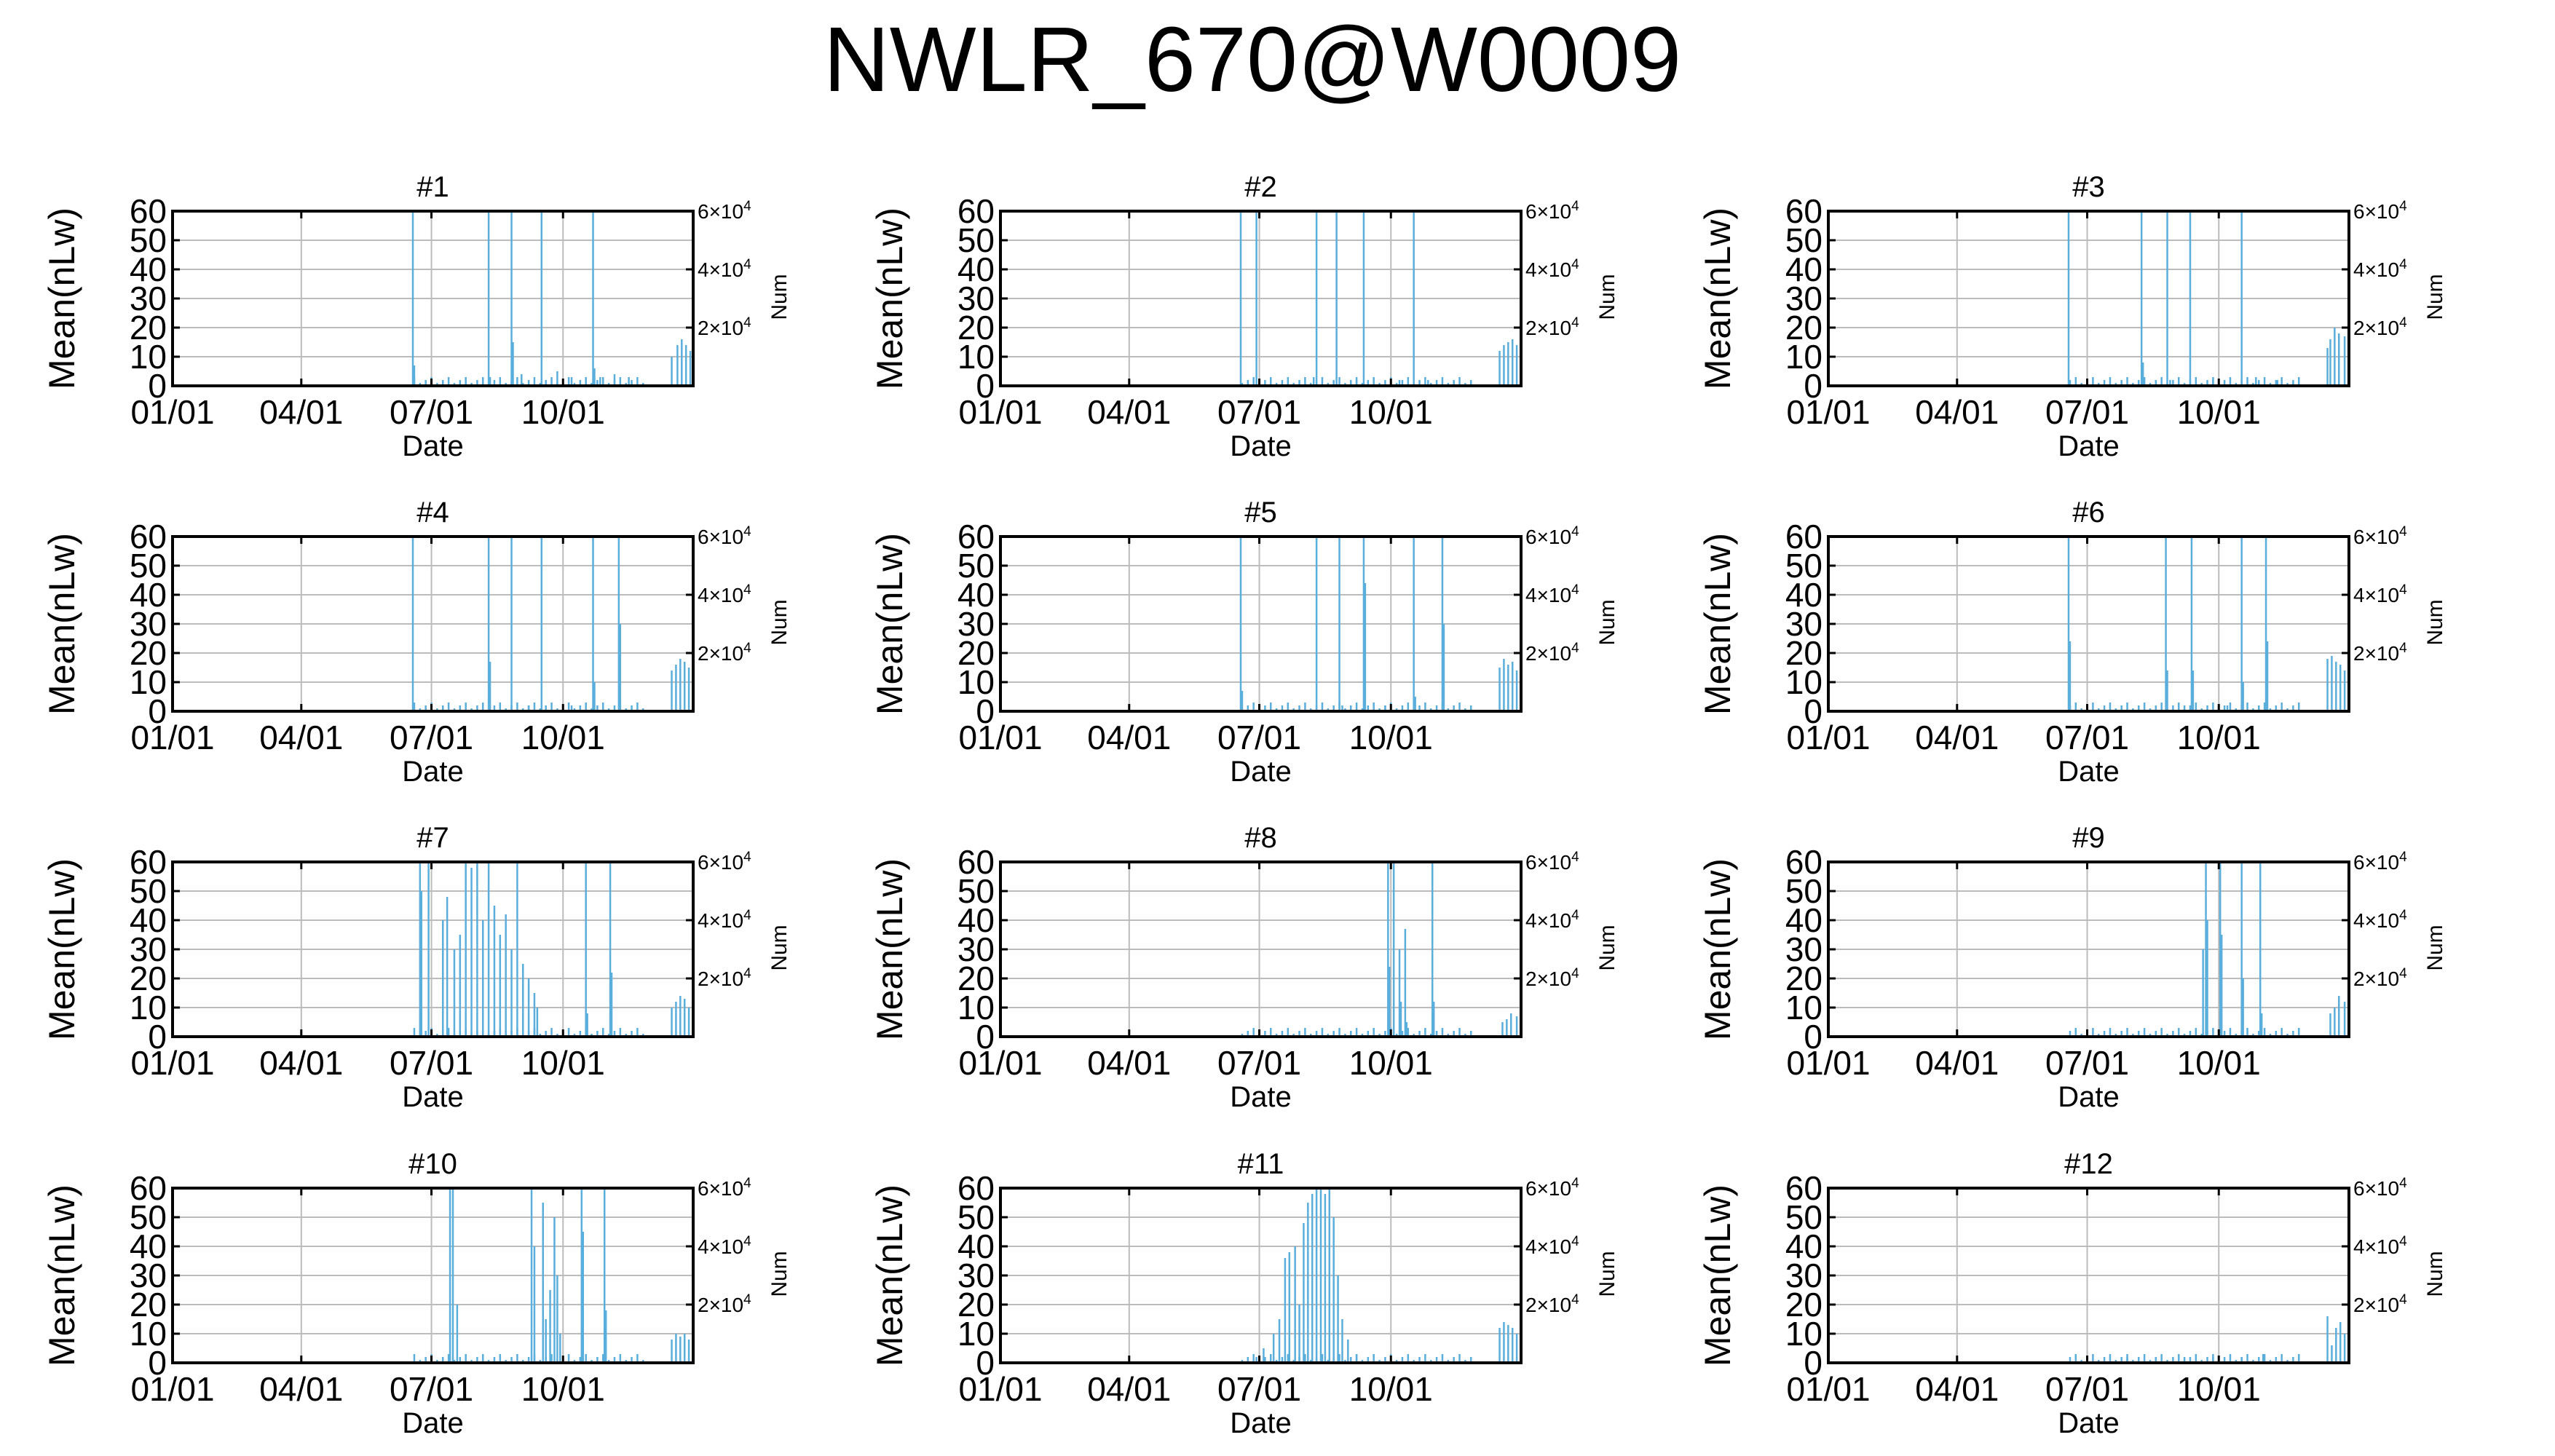  What do you see at coordinates (2088, 1164) in the screenshot?
I see `panel-title: #12` at bounding box center [2088, 1164].